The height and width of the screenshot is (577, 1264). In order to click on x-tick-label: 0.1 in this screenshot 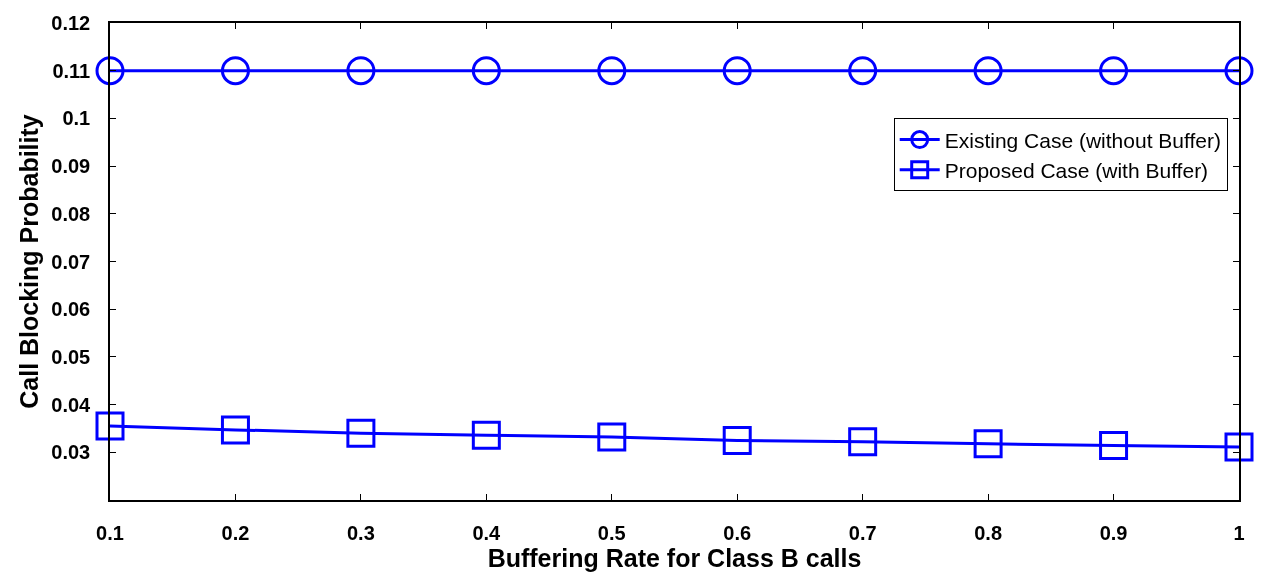, I will do `click(110, 532)`.